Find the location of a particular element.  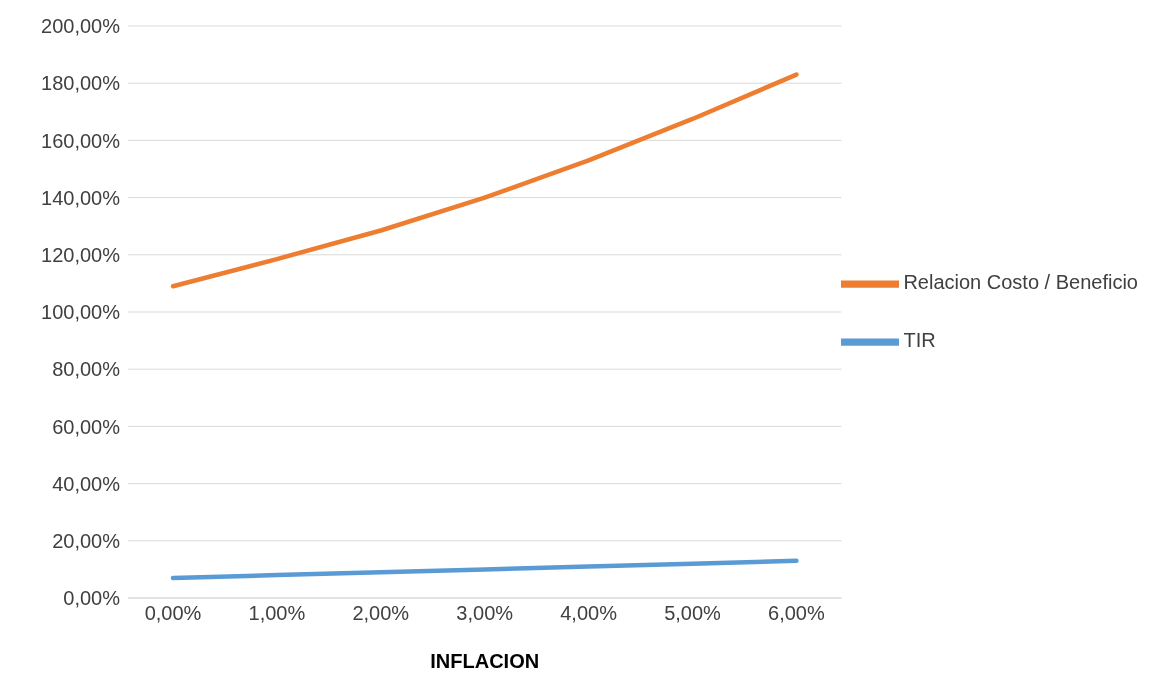

y-tick-label: 180,00% is located at coordinates (81, 83).